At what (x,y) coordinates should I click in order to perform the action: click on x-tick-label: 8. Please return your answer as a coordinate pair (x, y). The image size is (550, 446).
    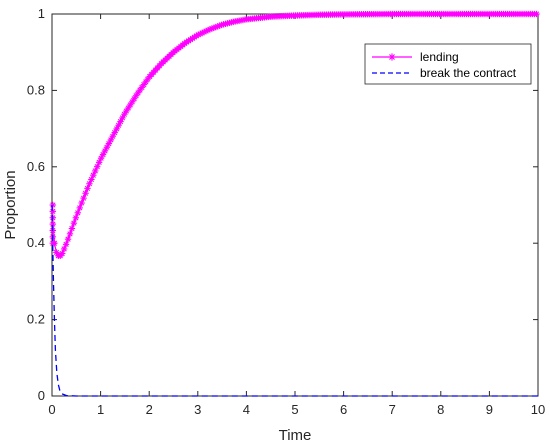
    Looking at the image, I should click on (440, 409).